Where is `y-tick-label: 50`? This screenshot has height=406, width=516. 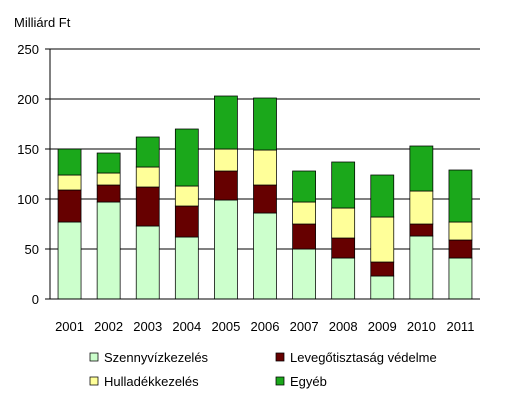
y-tick-label: 50 is located at coordinates (32, 249).